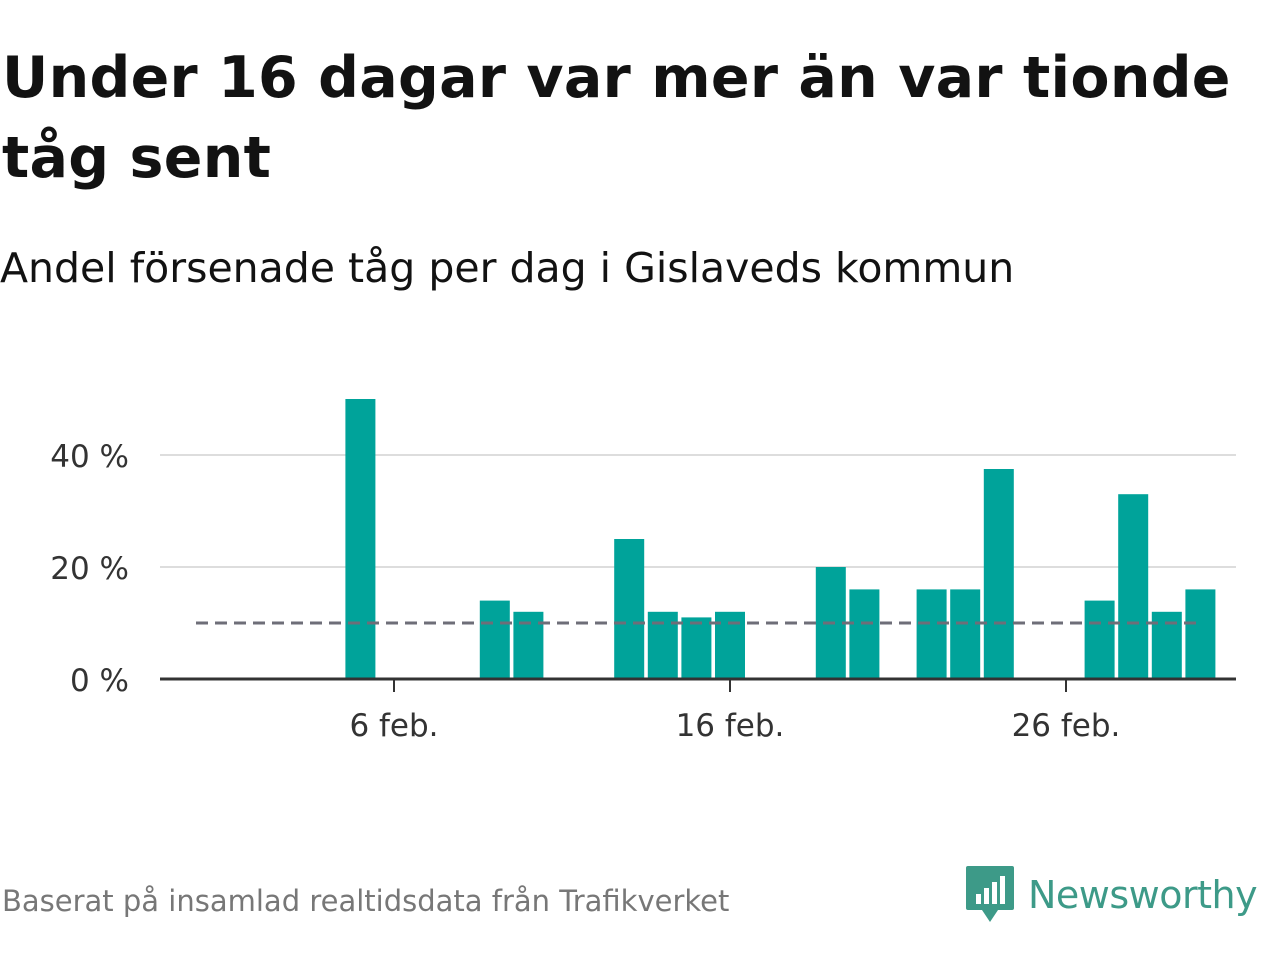  What do you see at coordinates (89, 457) in the screenshot?
I see `y-tick-label: 40 %` at bounding box center [89, 457].